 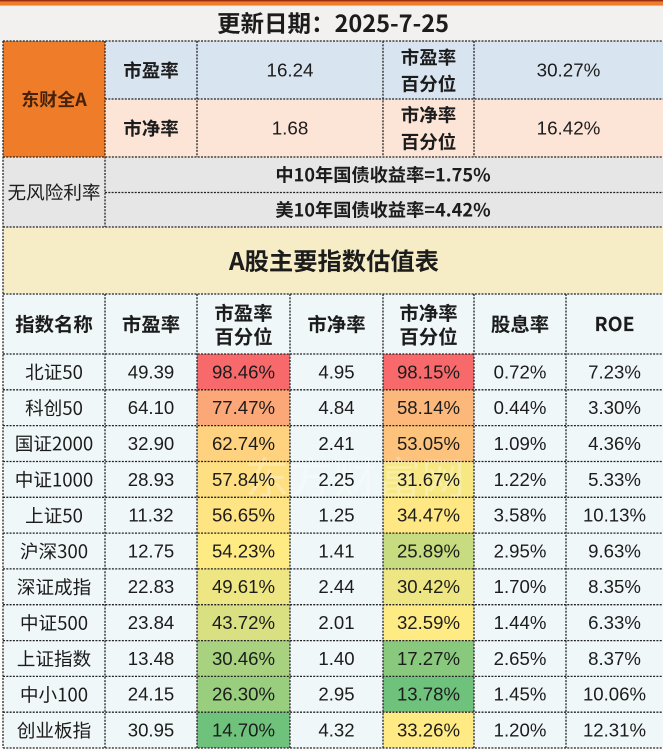 I want to click on svg-text: 10.13%, so click(x=614, y=515).